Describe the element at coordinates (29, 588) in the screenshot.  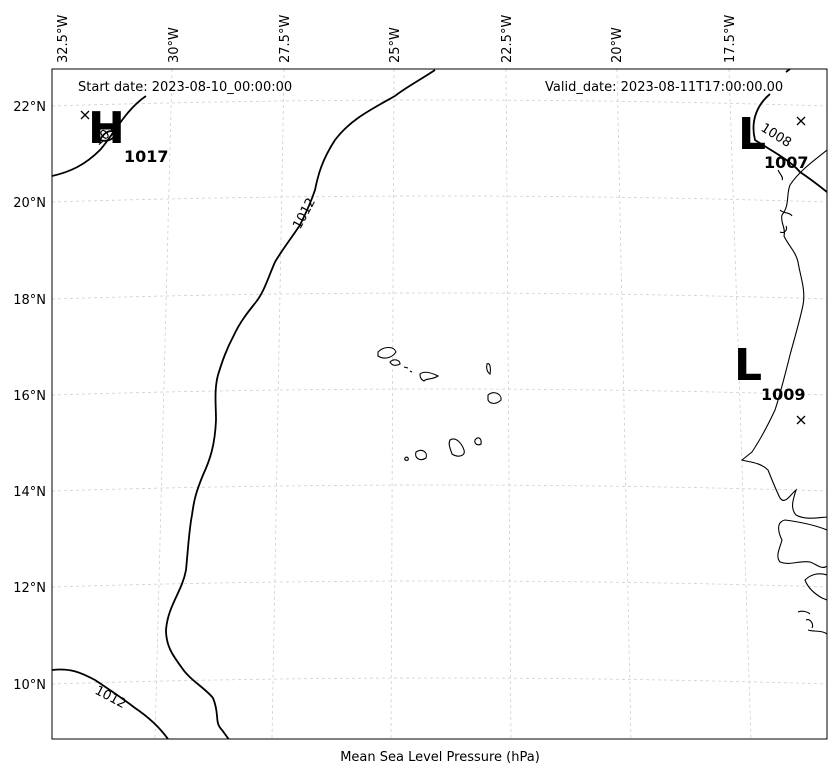
I see `lat-tick-label: 12°N` at that location.